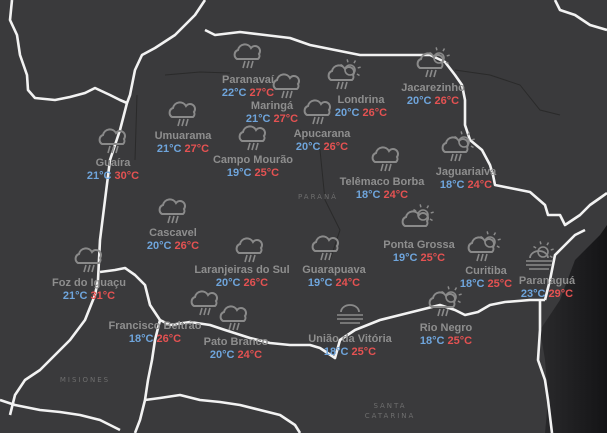 This screenshot has width=607, height=433. Describe the element at coordinates (253, 160) in the screenshot. I see `city-name: Campo Mourão` at that location.